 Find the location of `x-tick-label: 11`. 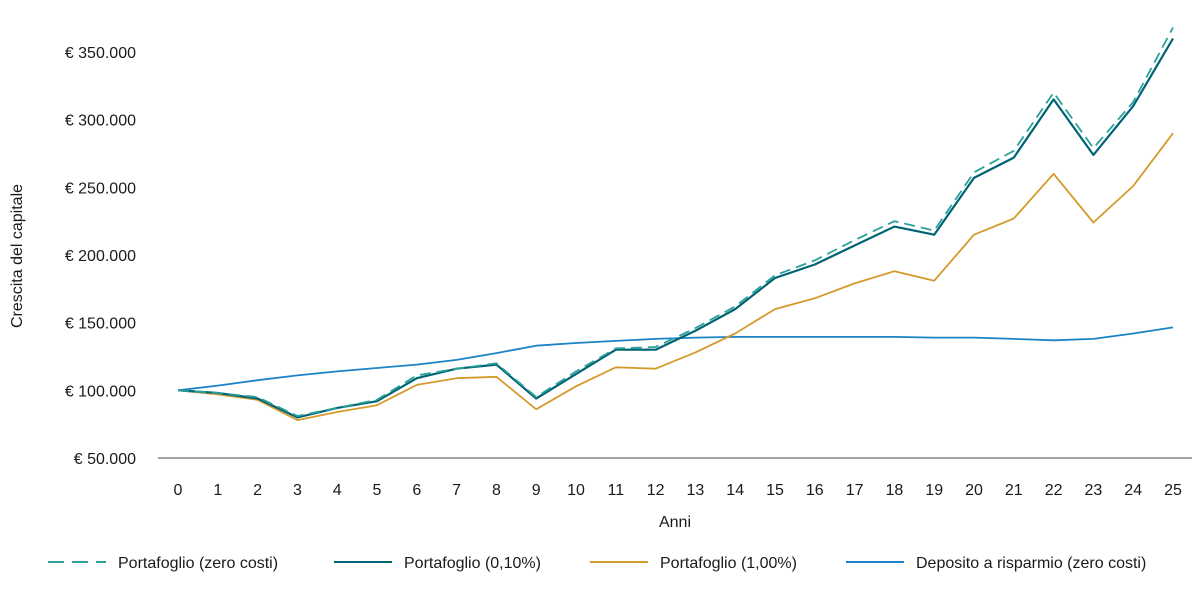

x-tick-label: 11 is located at coordinates (615, 490).